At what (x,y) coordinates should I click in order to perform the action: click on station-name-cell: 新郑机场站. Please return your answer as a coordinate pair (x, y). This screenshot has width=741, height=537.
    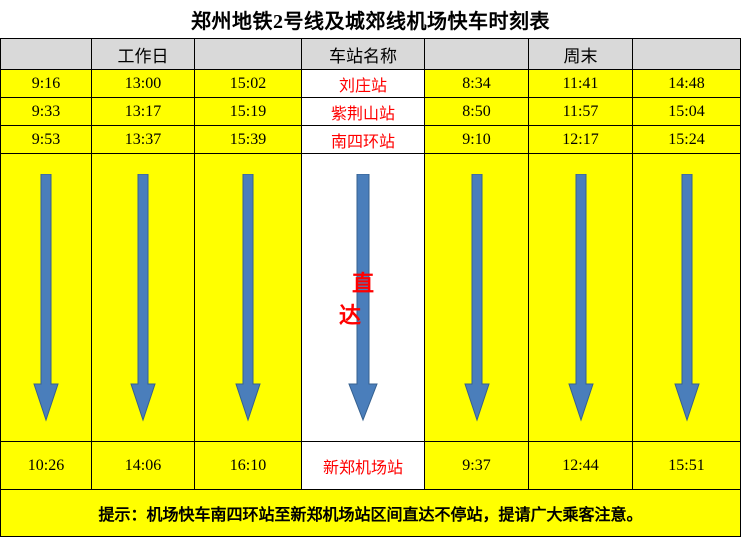
    Looking at the image, I should click on (363, 466).